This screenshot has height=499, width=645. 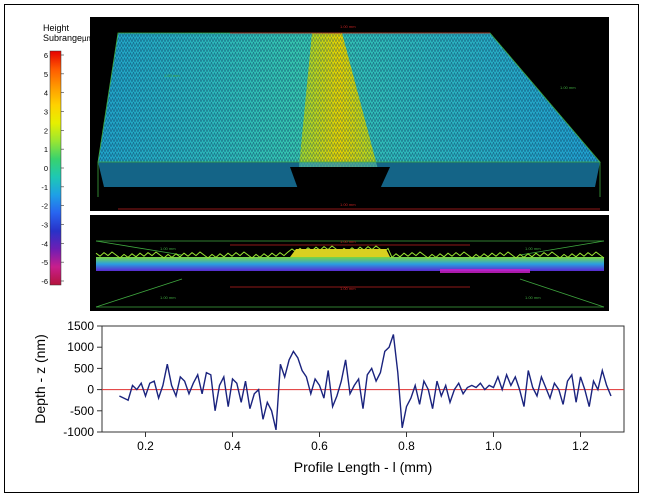 What do you see at coordinates (56, 28) in the screenshot?
I see `color-scale-title-line1: Height` at bounding box center [56, 28].